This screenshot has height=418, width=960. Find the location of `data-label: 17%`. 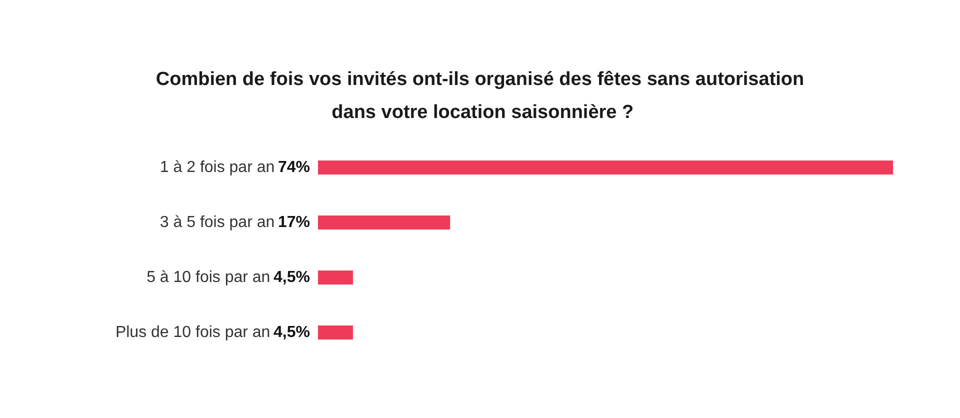

data-label: 17% is located at coordinates (294, 222).